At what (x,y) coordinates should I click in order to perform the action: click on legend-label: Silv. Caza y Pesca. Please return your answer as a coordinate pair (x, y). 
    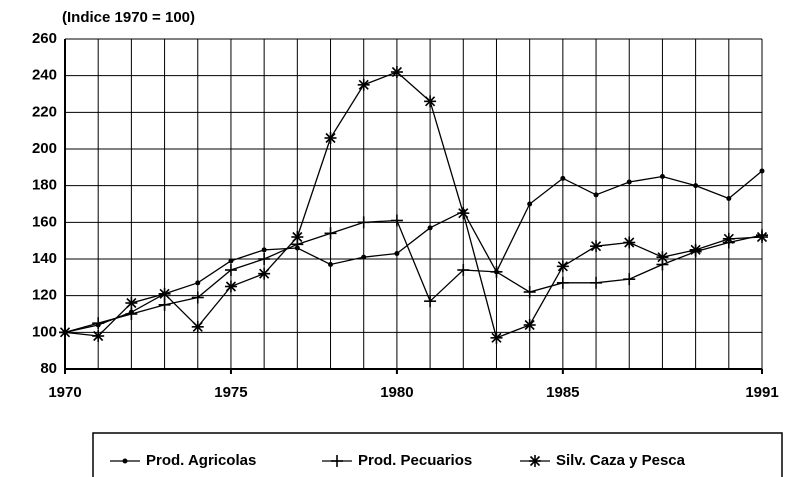
    Looking at the image, I should click on (621, 460).